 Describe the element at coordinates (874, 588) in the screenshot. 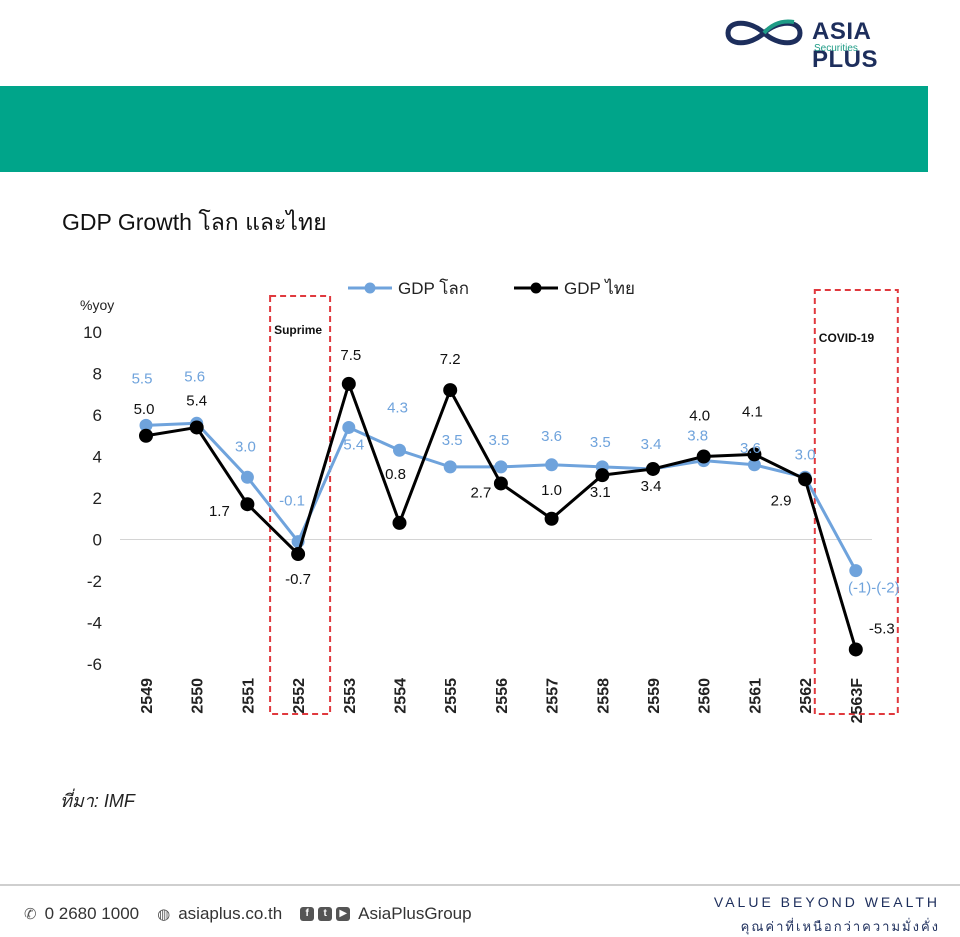

I see `data-label: (-1)-(-2)` at that location.